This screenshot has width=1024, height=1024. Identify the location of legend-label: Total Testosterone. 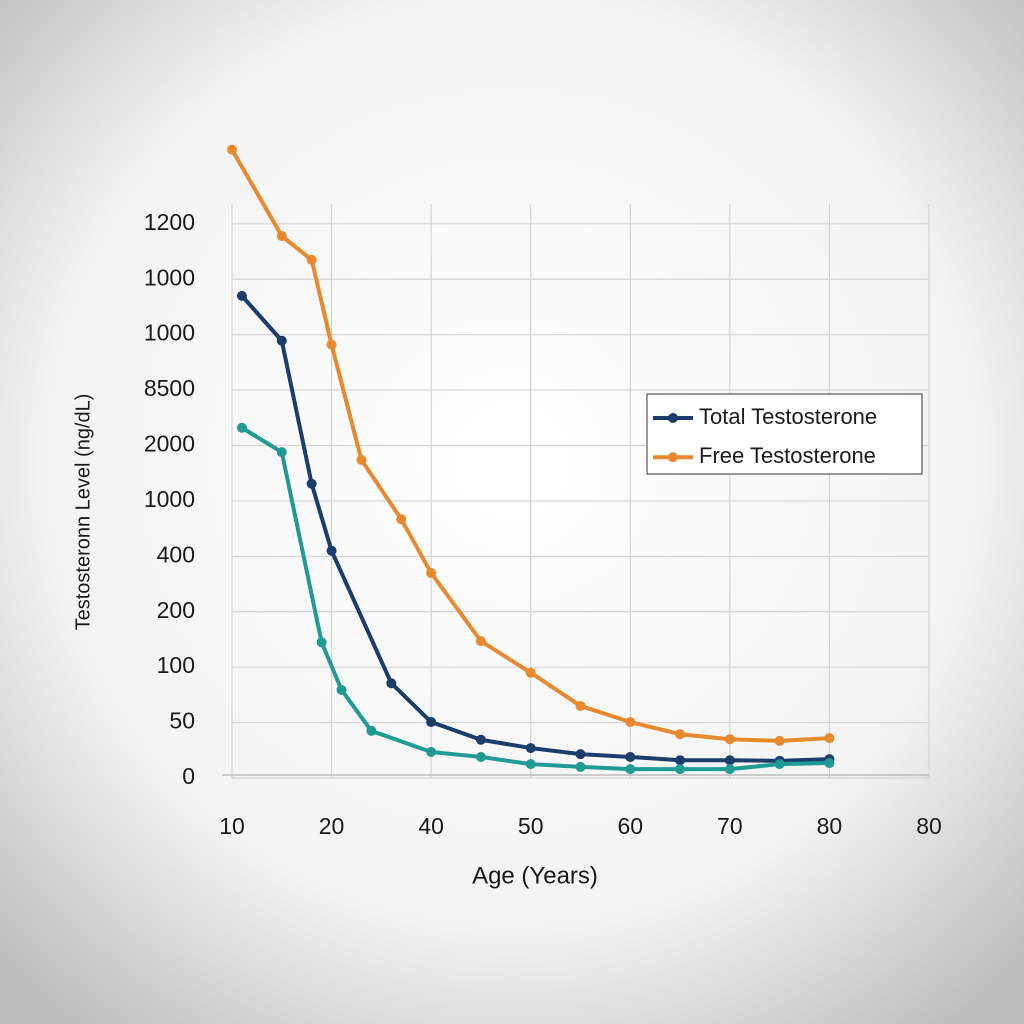
(788, 416).